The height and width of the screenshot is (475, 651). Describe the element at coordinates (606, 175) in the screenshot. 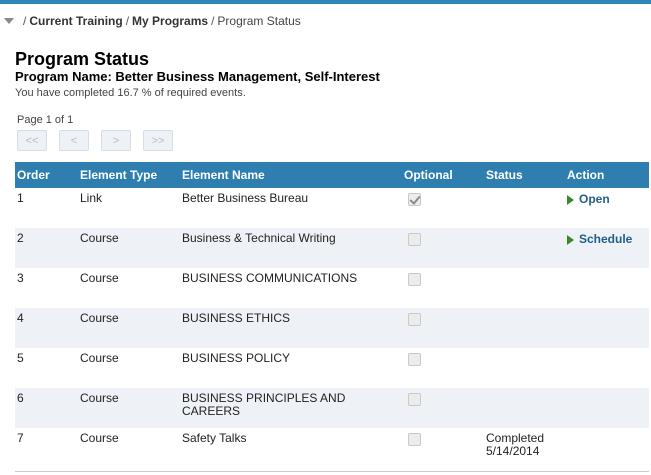

I see `column-header-action: Action` at that location.